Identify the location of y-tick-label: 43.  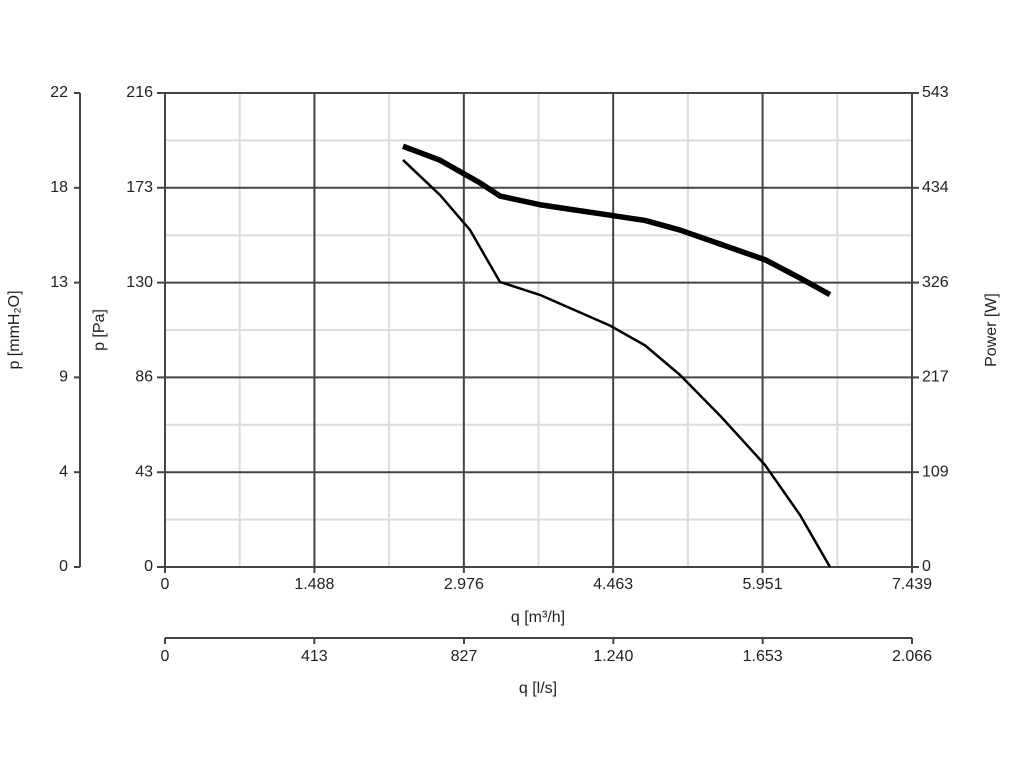
(144, 471).